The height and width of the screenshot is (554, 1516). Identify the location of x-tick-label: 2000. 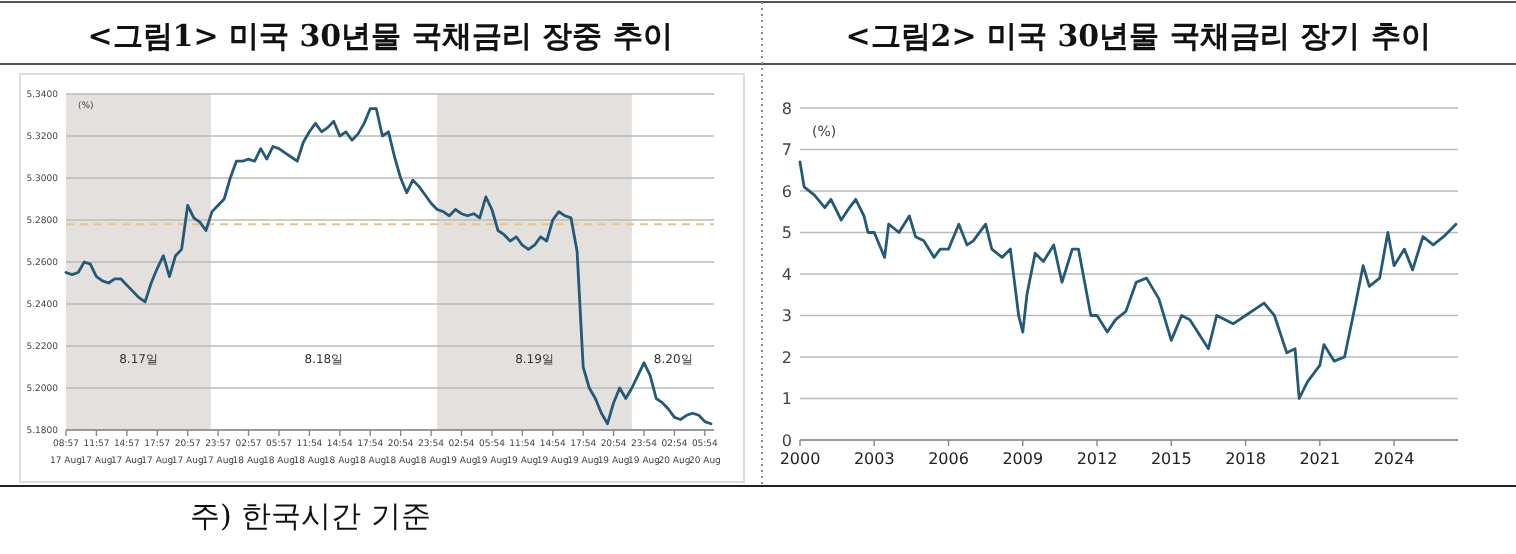
(800, 459).